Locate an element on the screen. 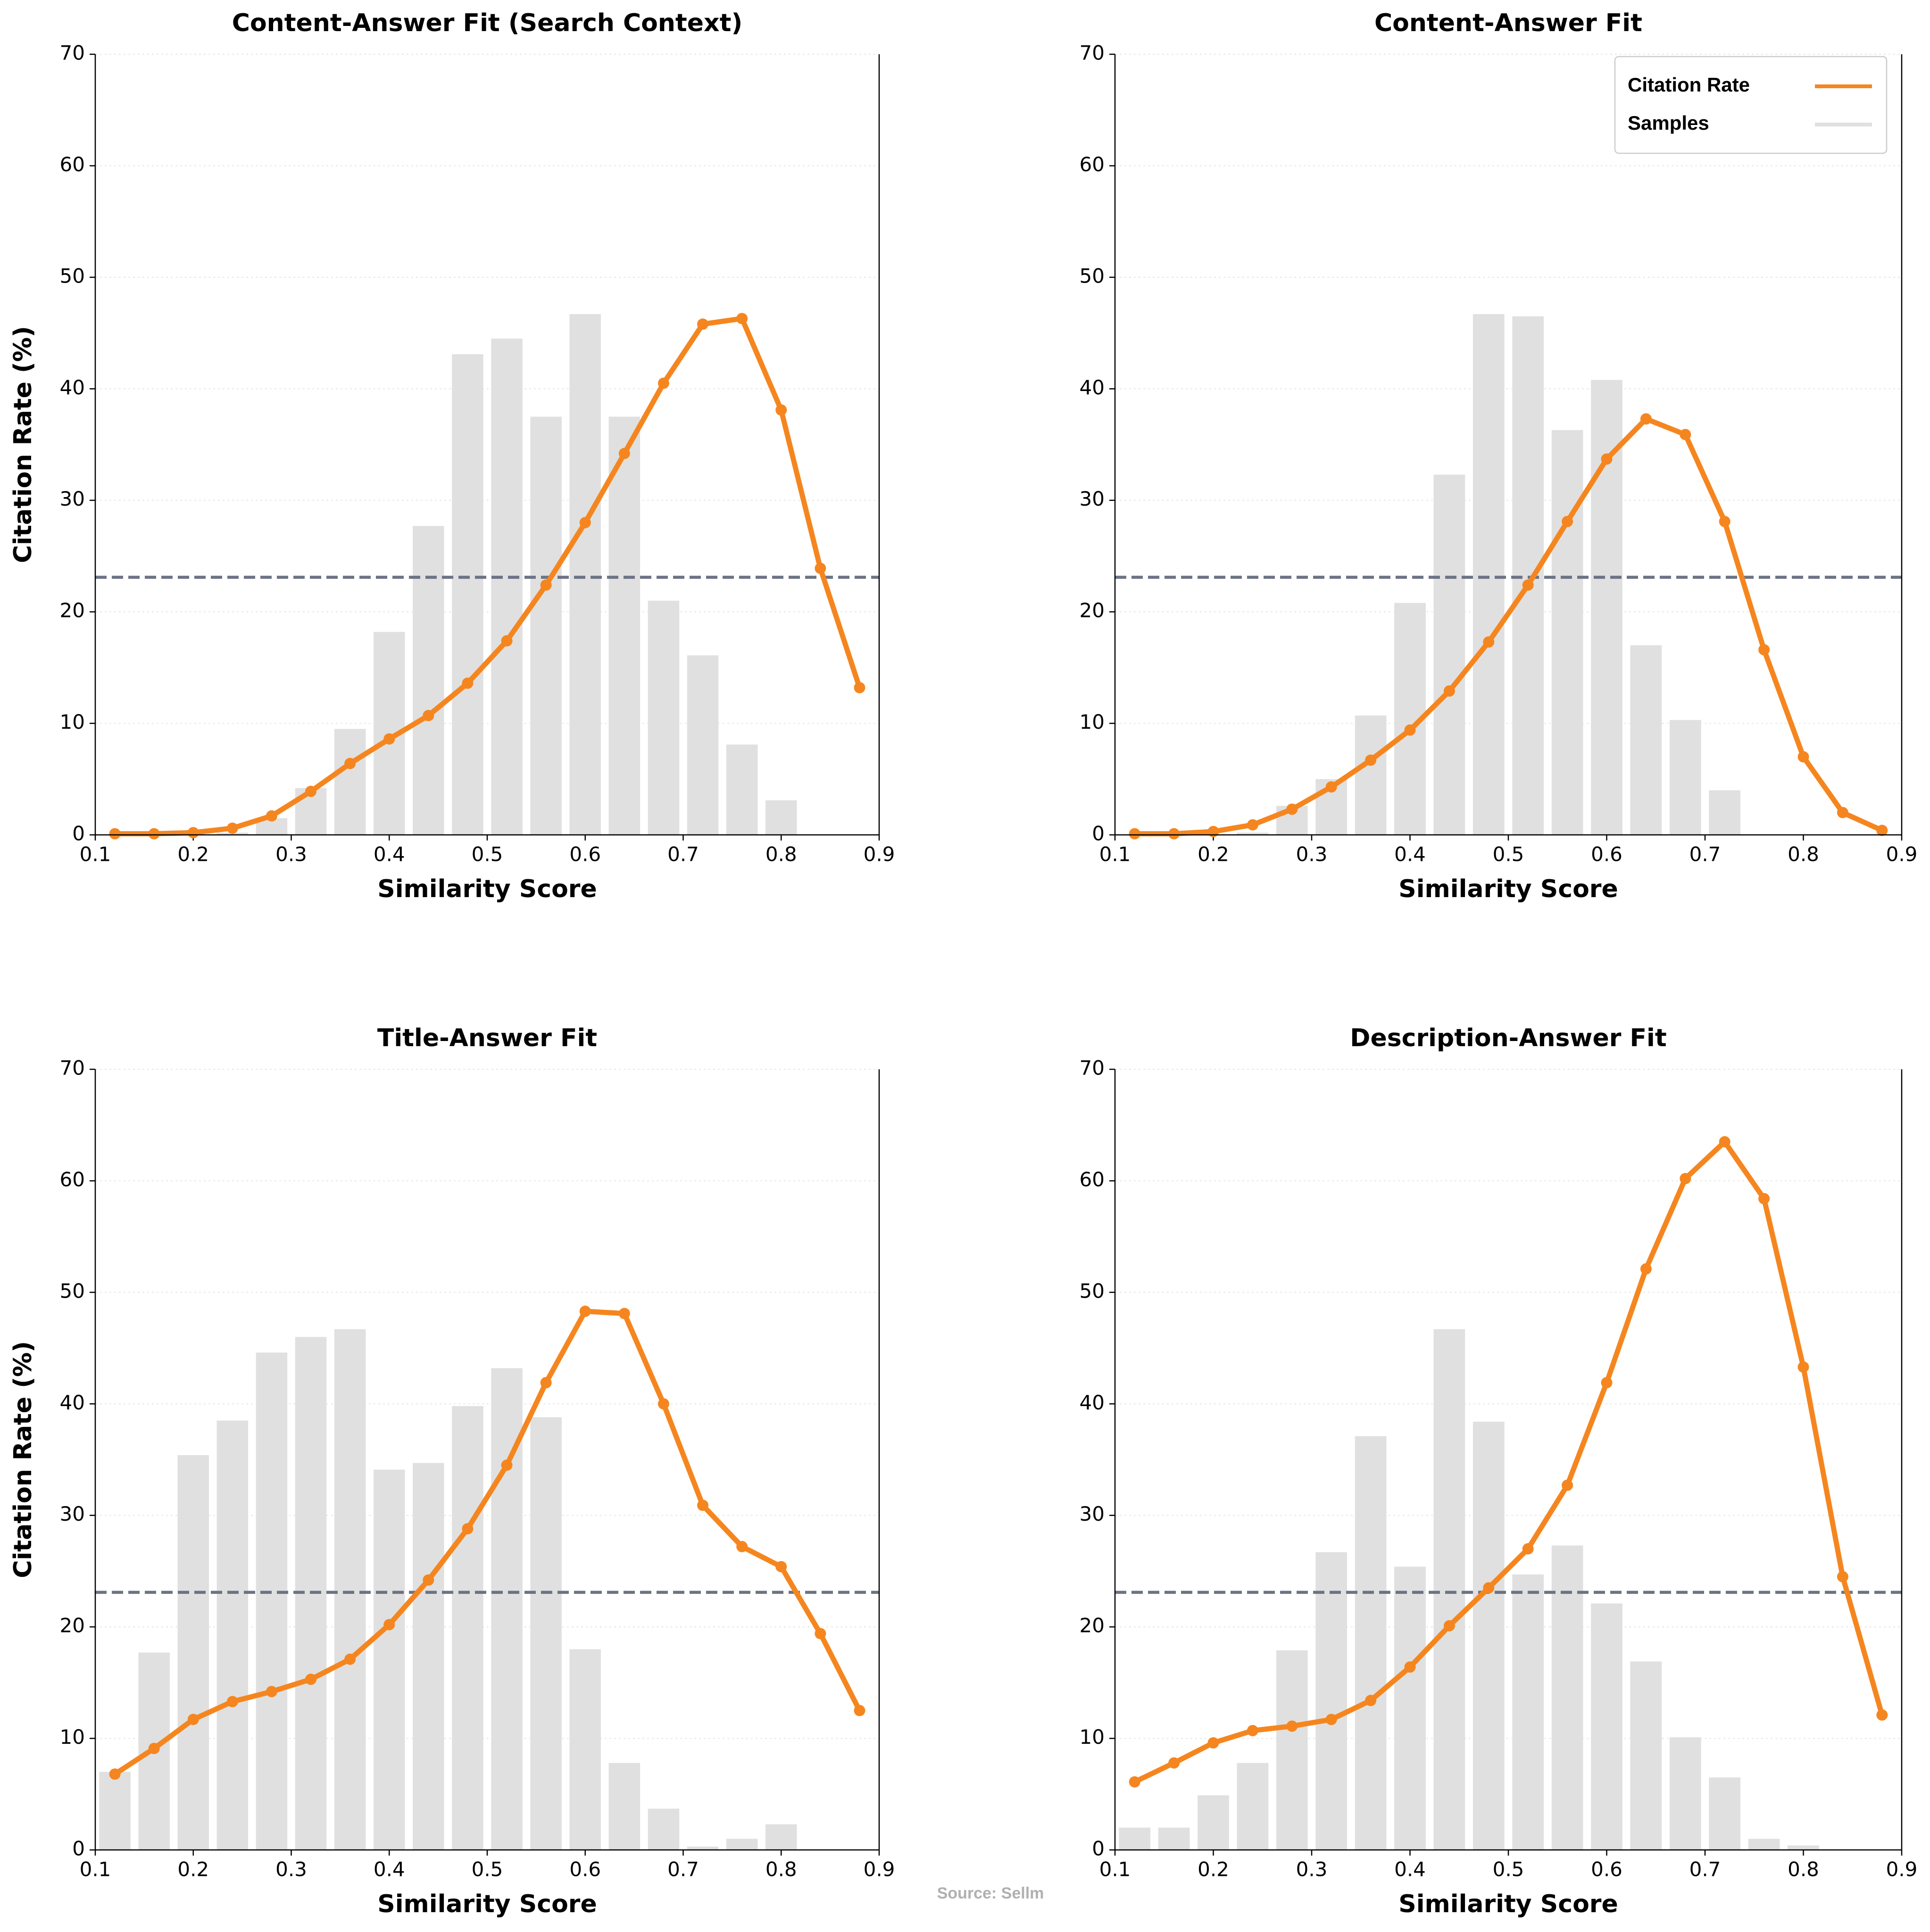  y-tick-label: 10 is located at coordinates (72, 1737).